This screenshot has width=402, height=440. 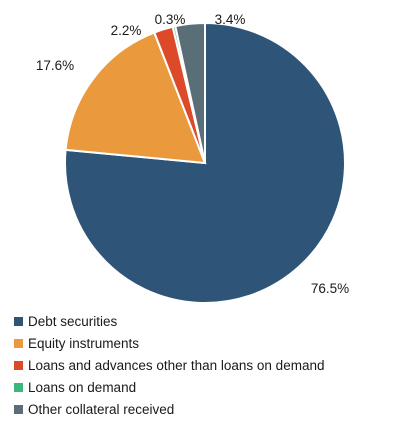 I want to click on data-label-loans-on-demand: 0.3%, so click(x=170, y=19).